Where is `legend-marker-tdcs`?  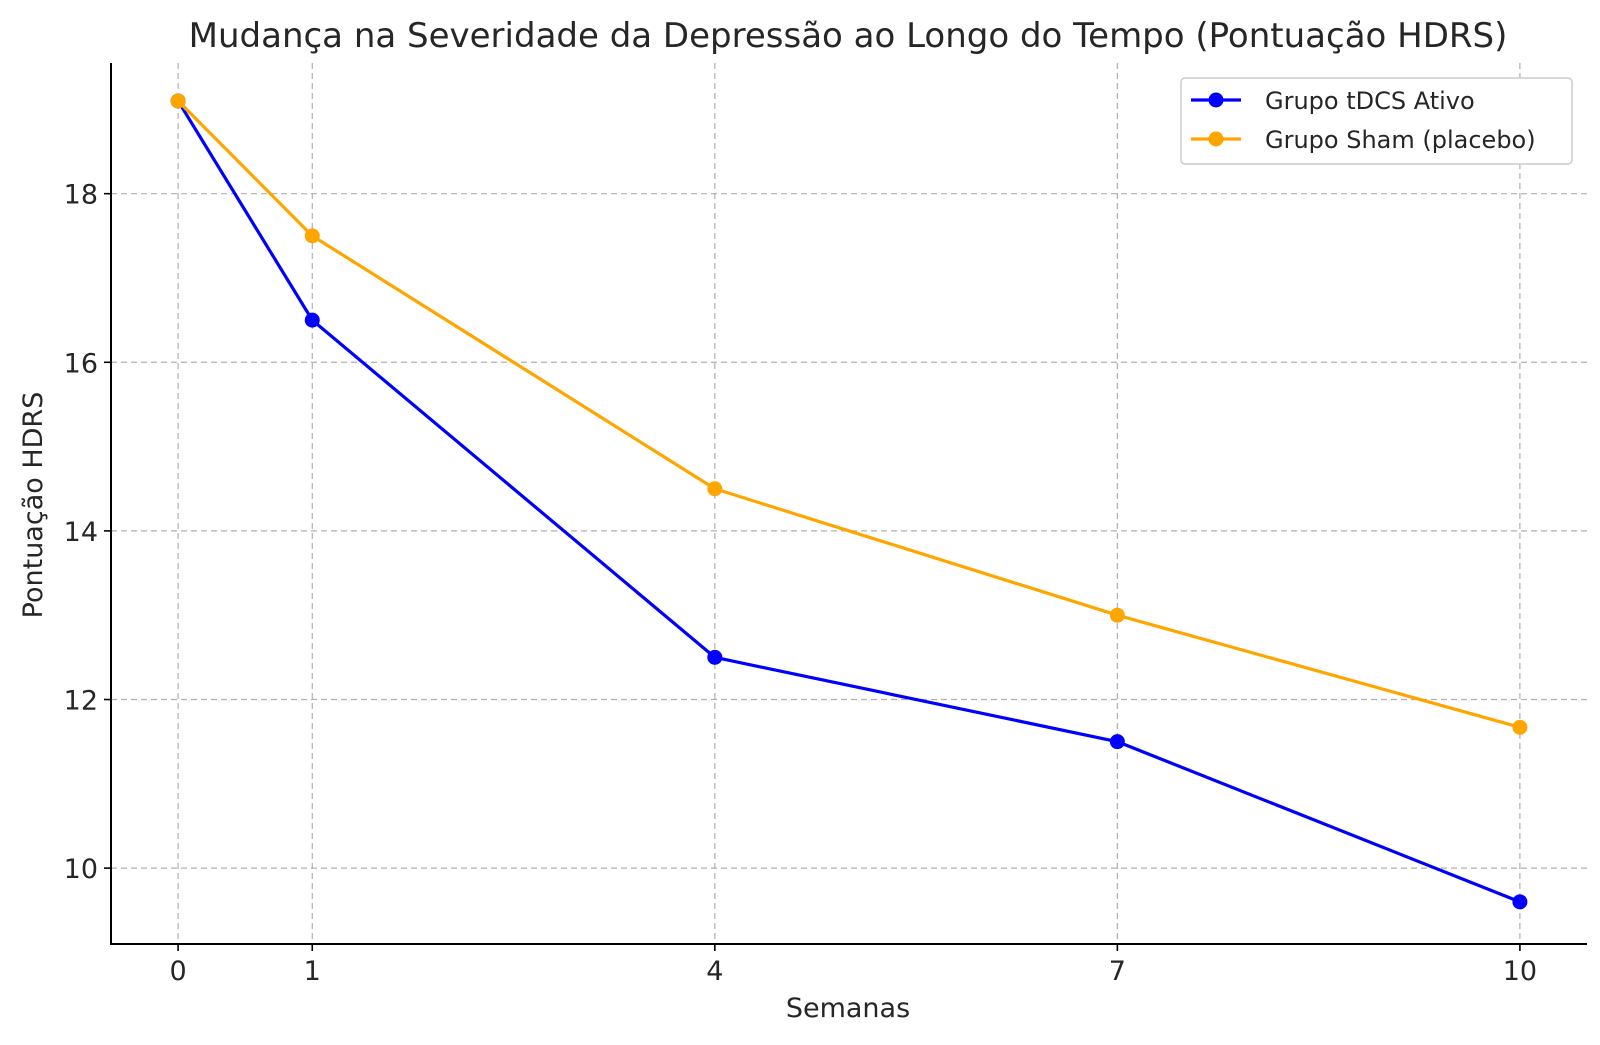
legend-marker-tdcs is located at coordinates (1216, 100).